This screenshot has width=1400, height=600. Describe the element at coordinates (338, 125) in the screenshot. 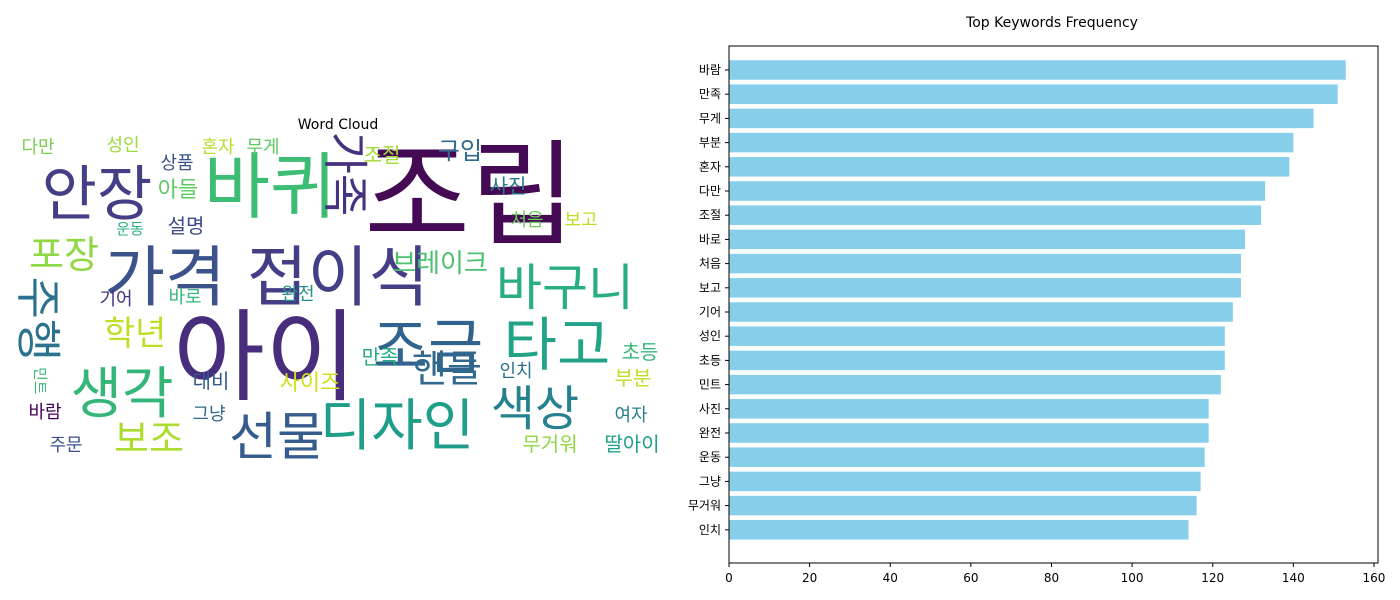

I see `word-cloud-title: Word Cloud` at that location.